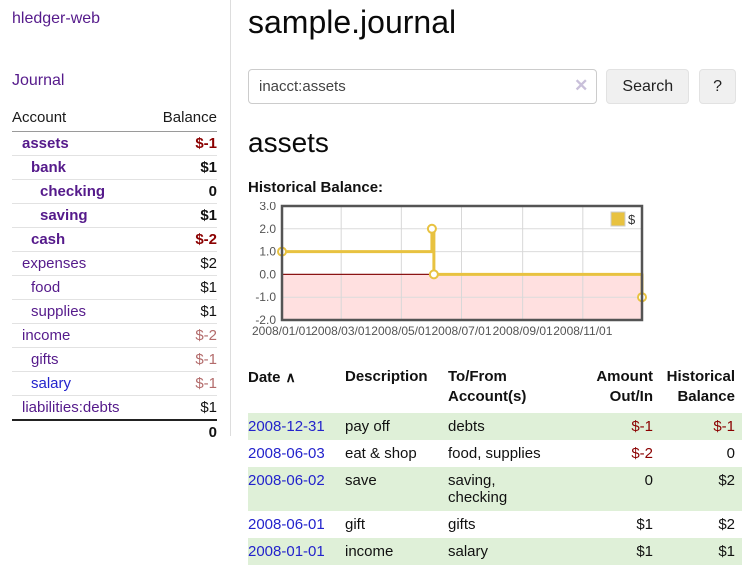 The image size is (742, 582). I want to click on svg-text: 2008/01/01, so click(282, 331).